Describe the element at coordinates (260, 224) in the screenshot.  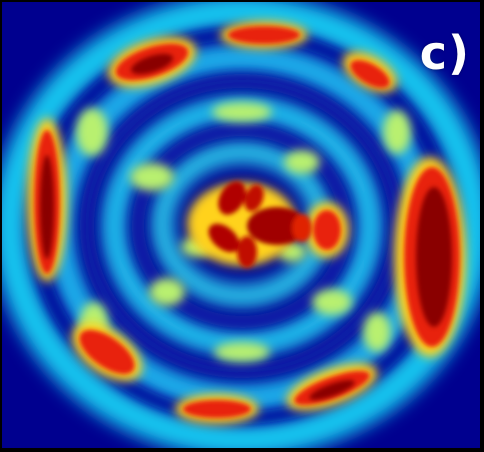
I see `central-source` at that location.